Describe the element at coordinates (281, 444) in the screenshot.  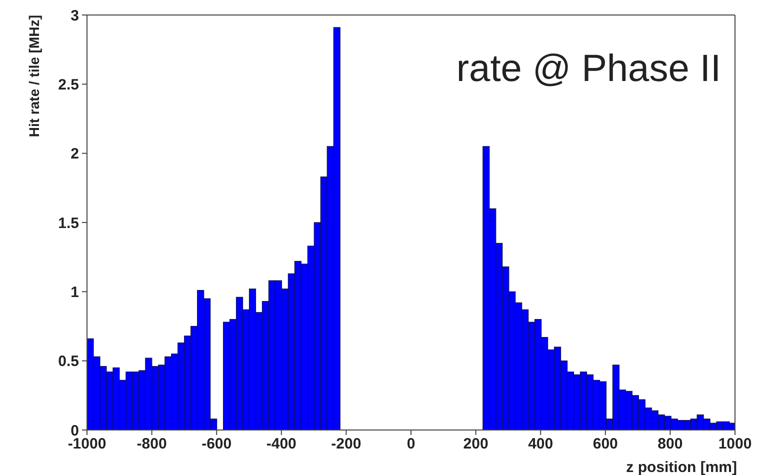
I see `x-tick-label: -400` at that location.